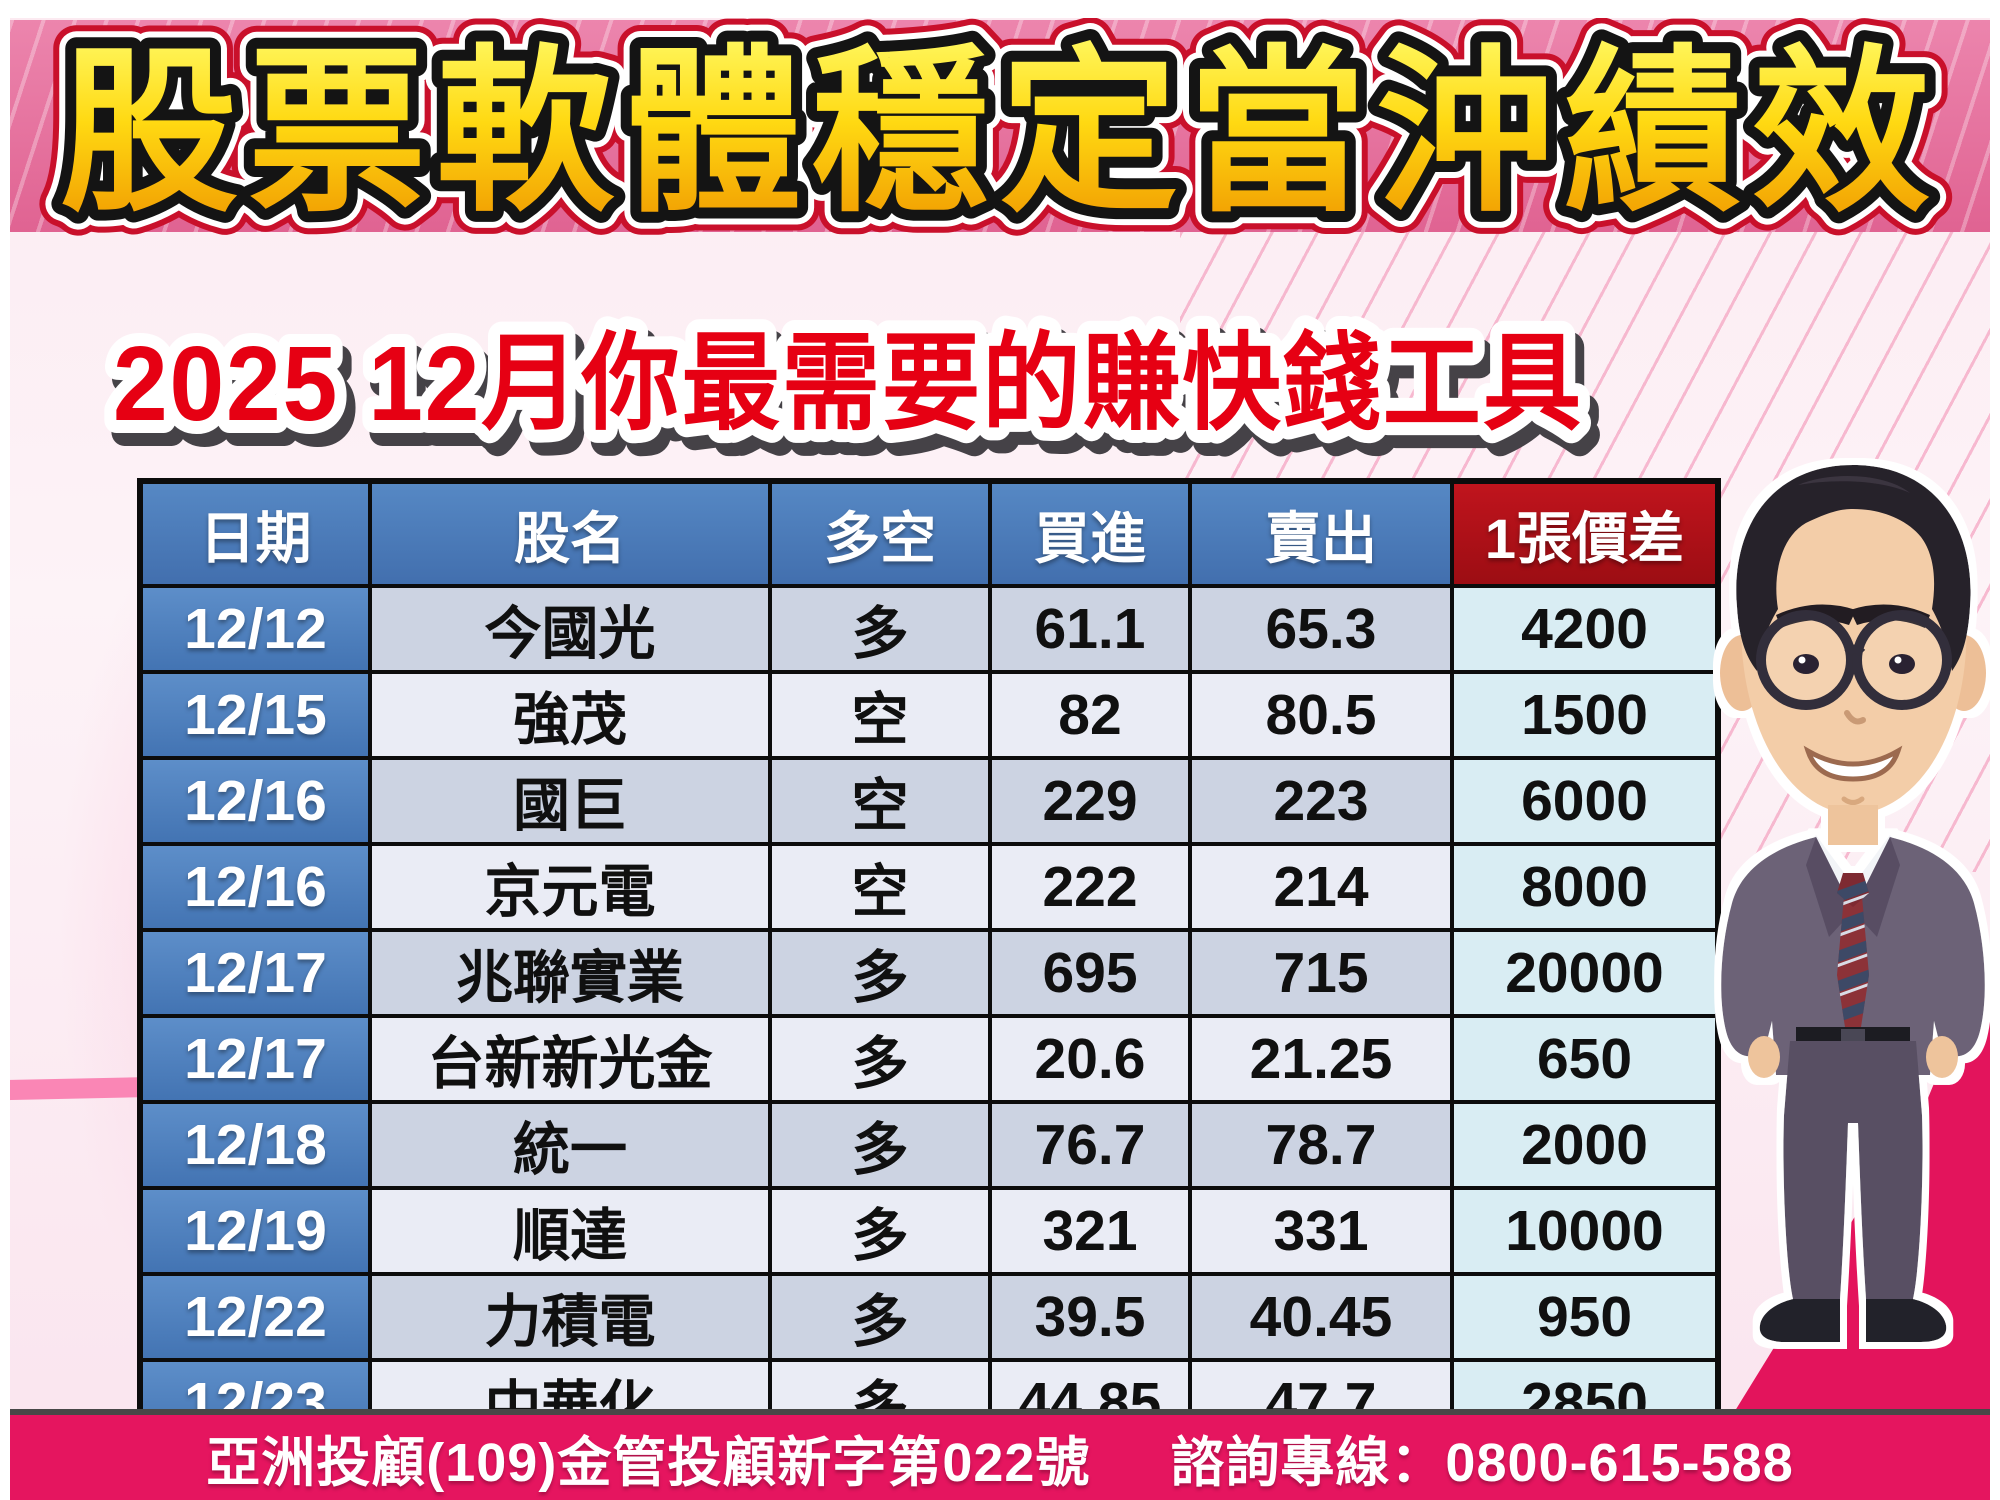 This screenshot has width=2000, height=1500. What do you see at coordinates (1090, 887) in the screenshot?
I see `buy-price-cell: 222` at bounding box center [1090, 887].